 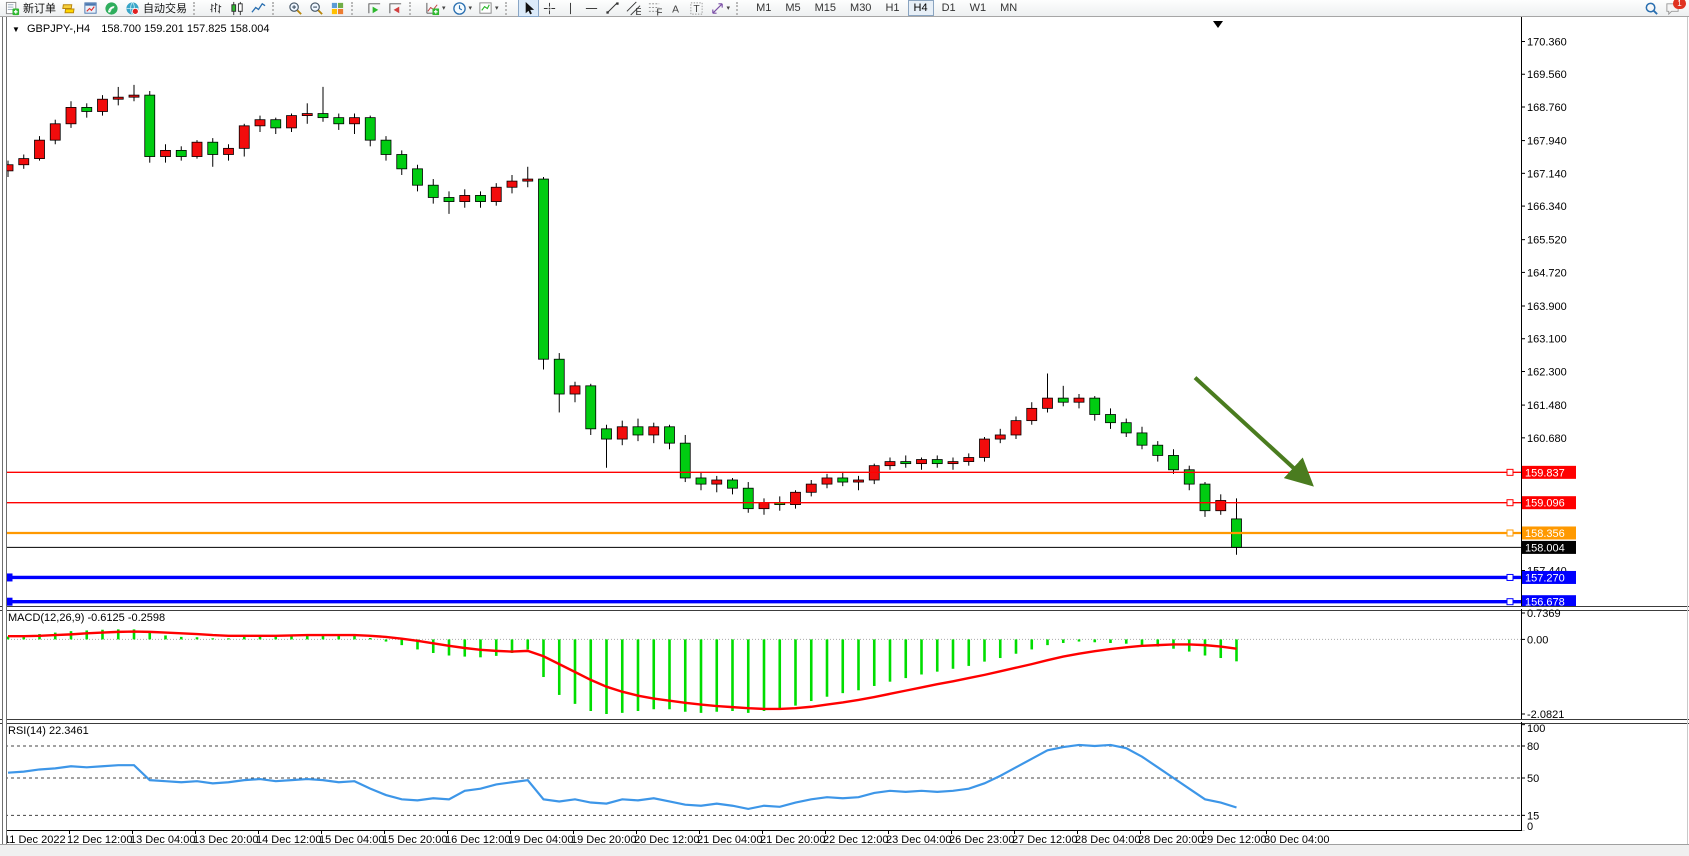 I want to click on svg-text: 158.356, so click(x=1545, y=534).